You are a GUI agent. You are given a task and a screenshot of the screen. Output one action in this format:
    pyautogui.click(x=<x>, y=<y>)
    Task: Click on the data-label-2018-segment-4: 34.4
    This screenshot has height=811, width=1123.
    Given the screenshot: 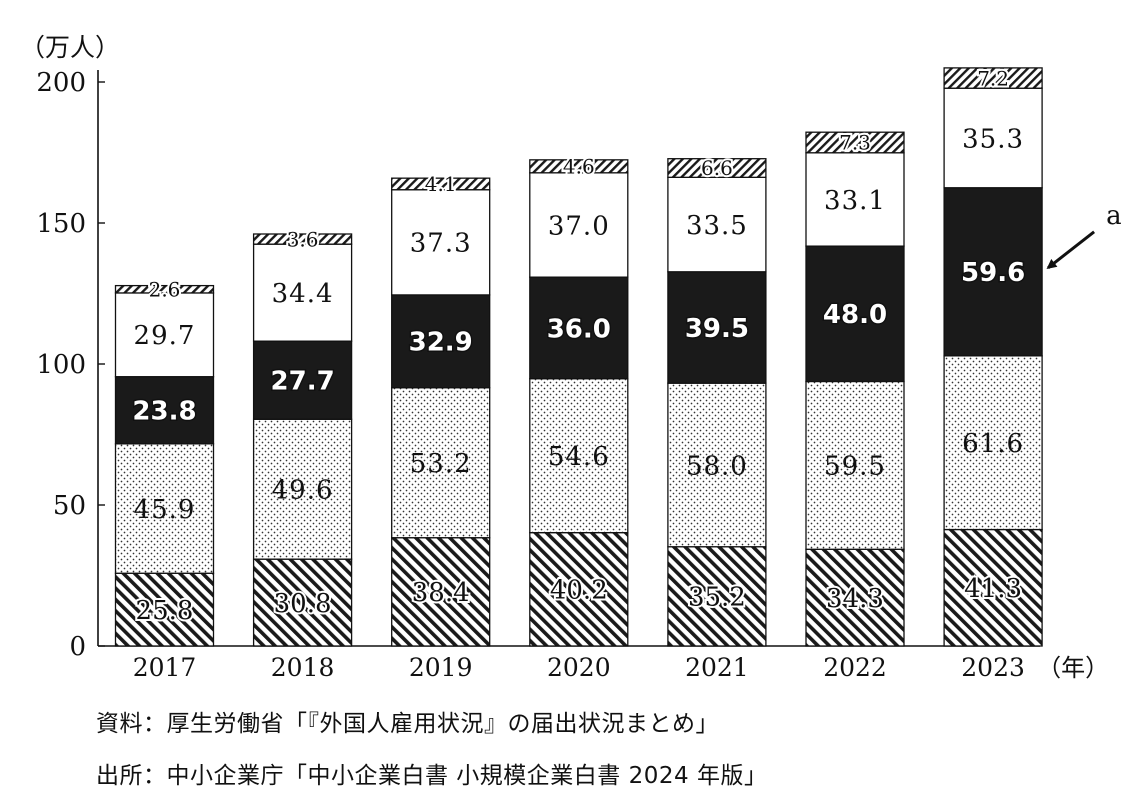 What is the action you would take?
    pyautogui.click(x=303, y=294)
    